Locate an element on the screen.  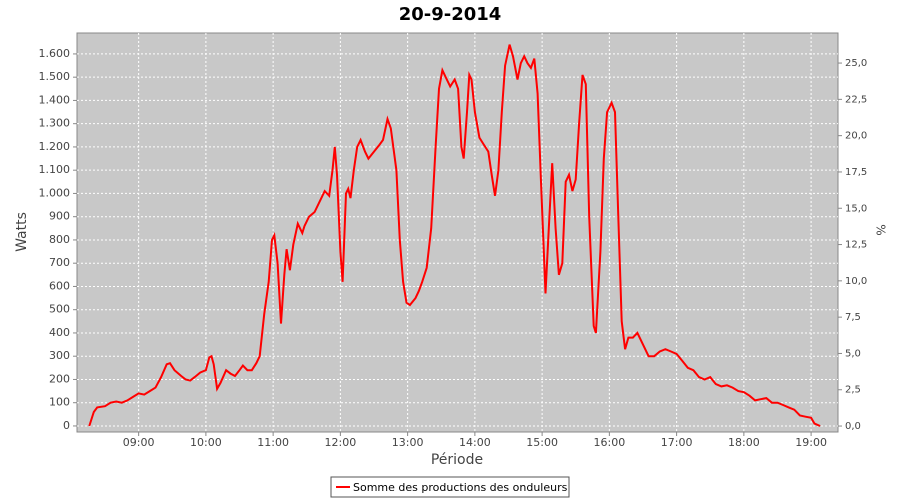
y-tick-label: 0 is located at coordinates (66, 425).